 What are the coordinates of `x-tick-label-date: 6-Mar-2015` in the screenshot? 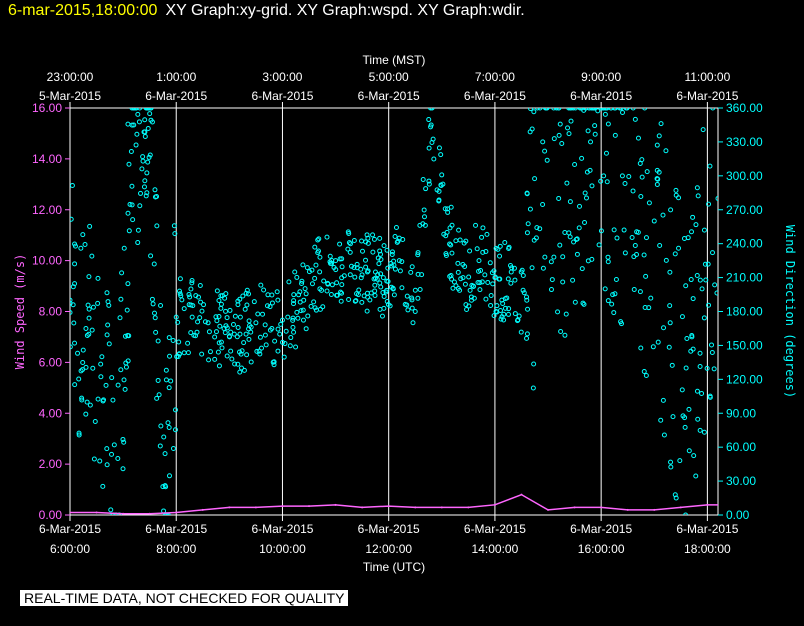 It's located at (389, 529).